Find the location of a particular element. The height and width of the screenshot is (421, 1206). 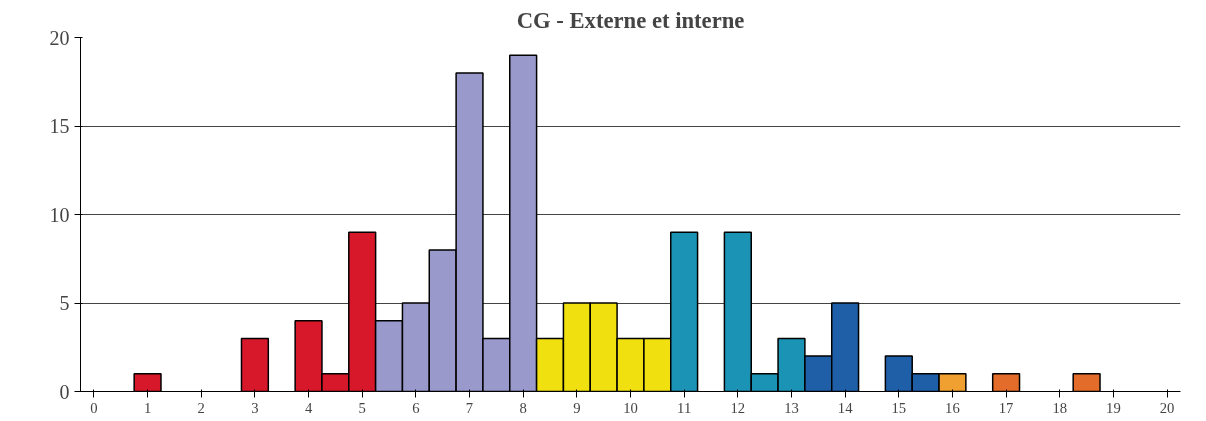

y-tick-label: 20 is located at coordinates (59, 37).